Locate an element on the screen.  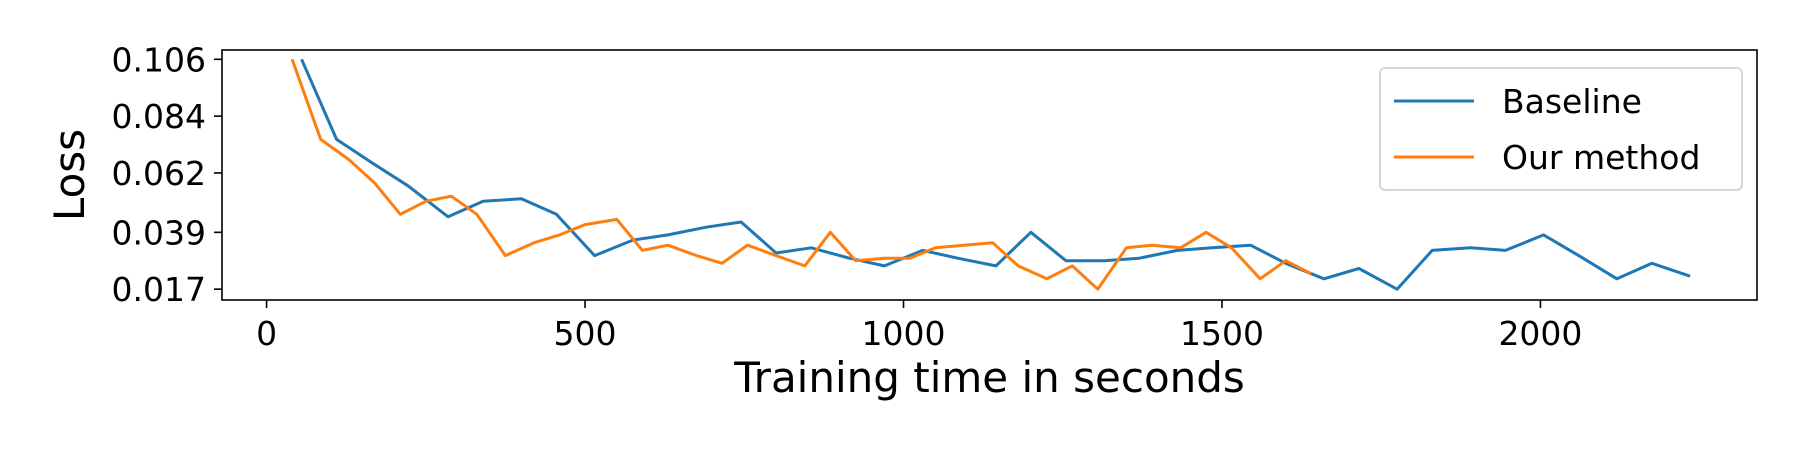
x-tick-label: 500 is located at coordinates (585, 333).